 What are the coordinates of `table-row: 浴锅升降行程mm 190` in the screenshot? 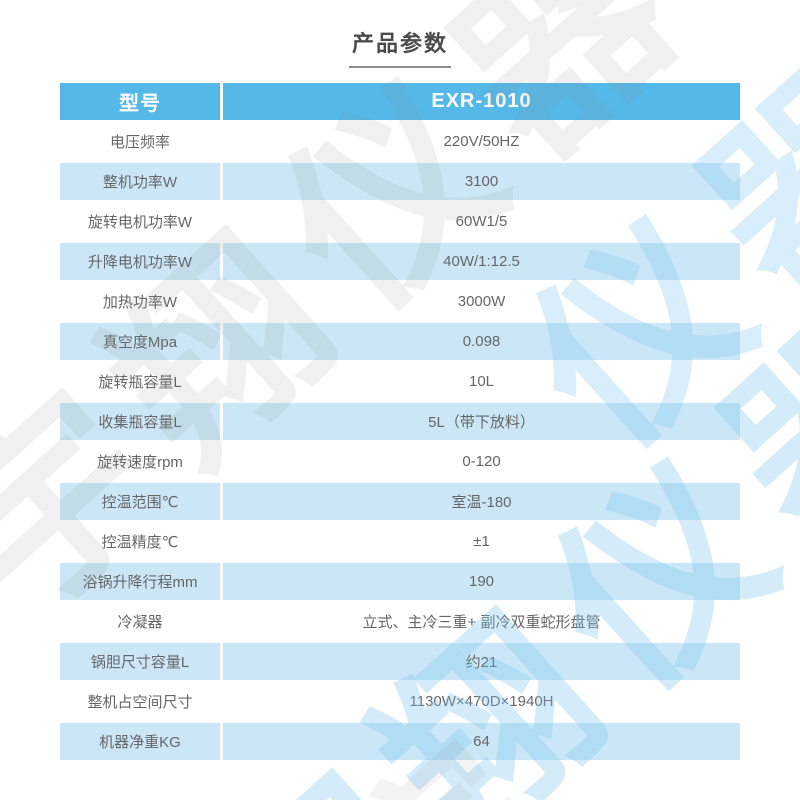 It's located at (400, 581).